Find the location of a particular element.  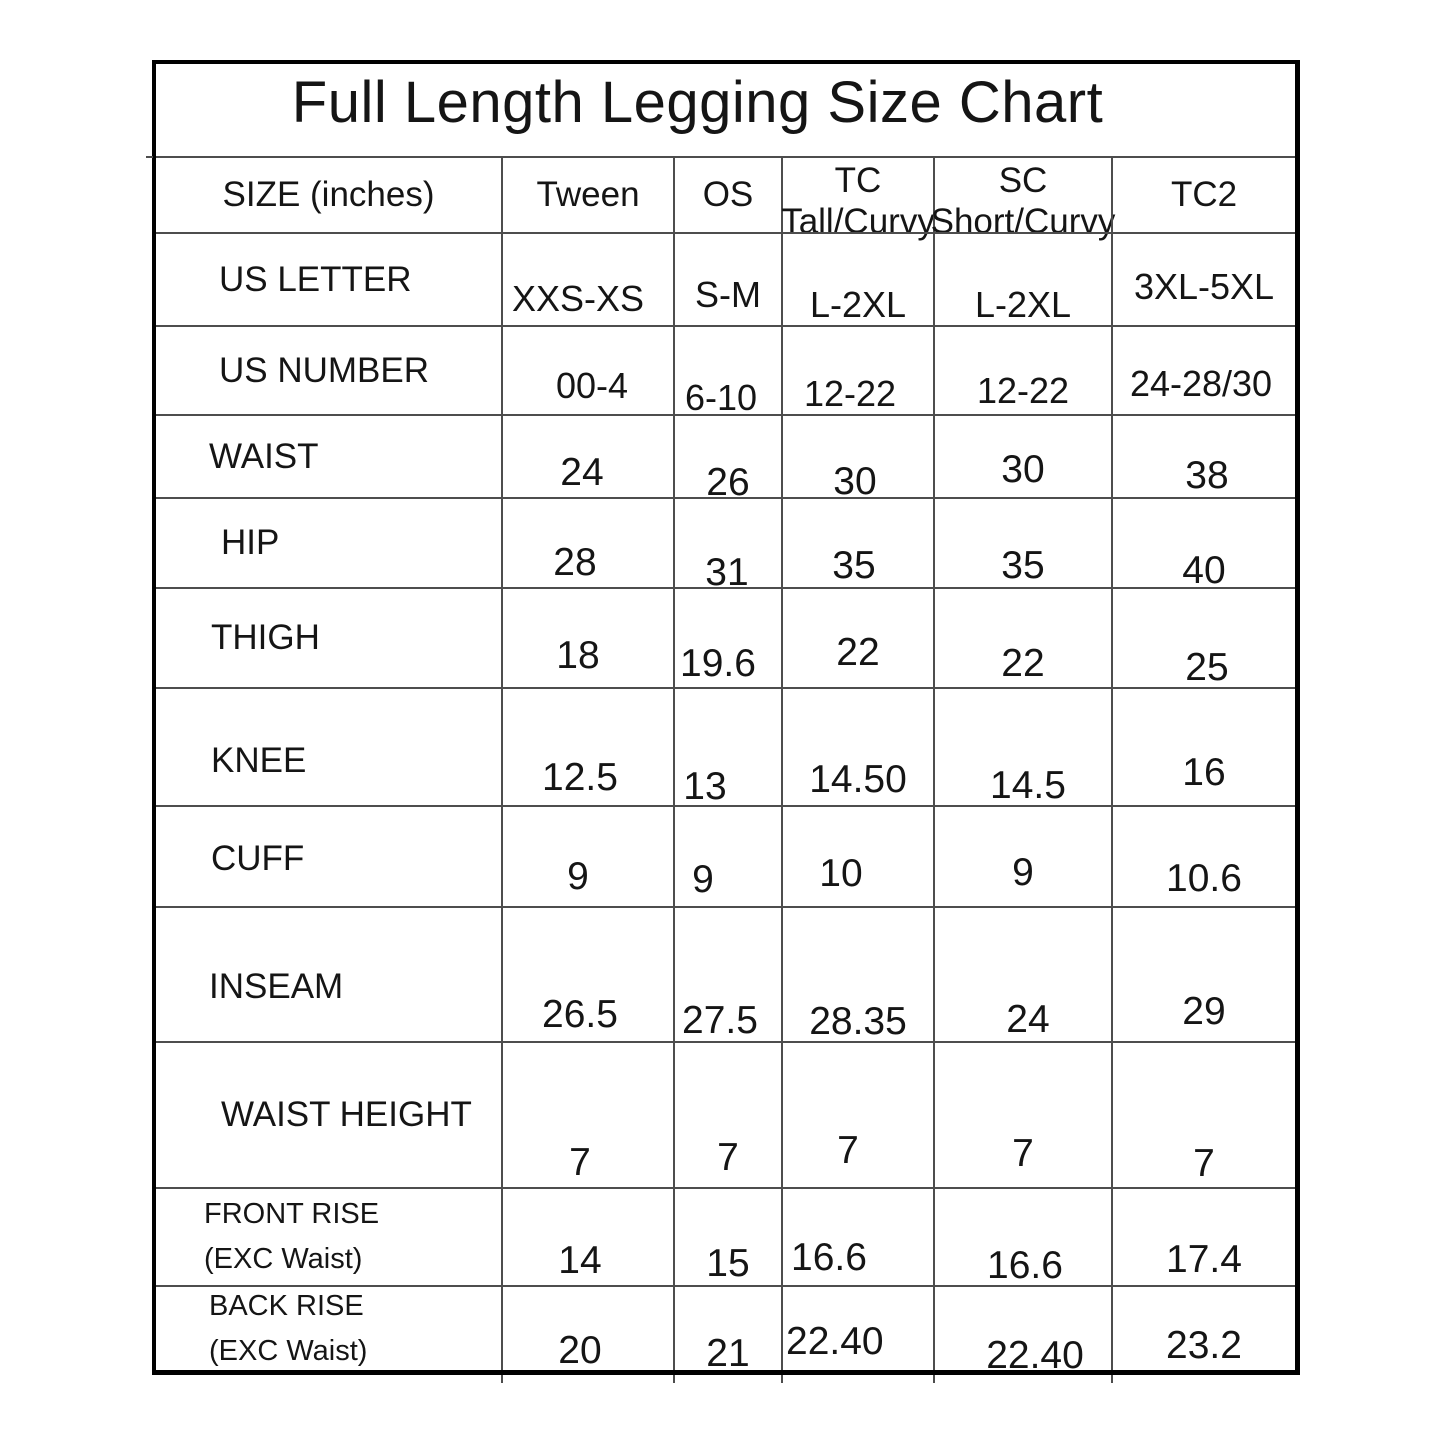

column-header-text: SIZE (inches) is located at coordinates (328, 195).